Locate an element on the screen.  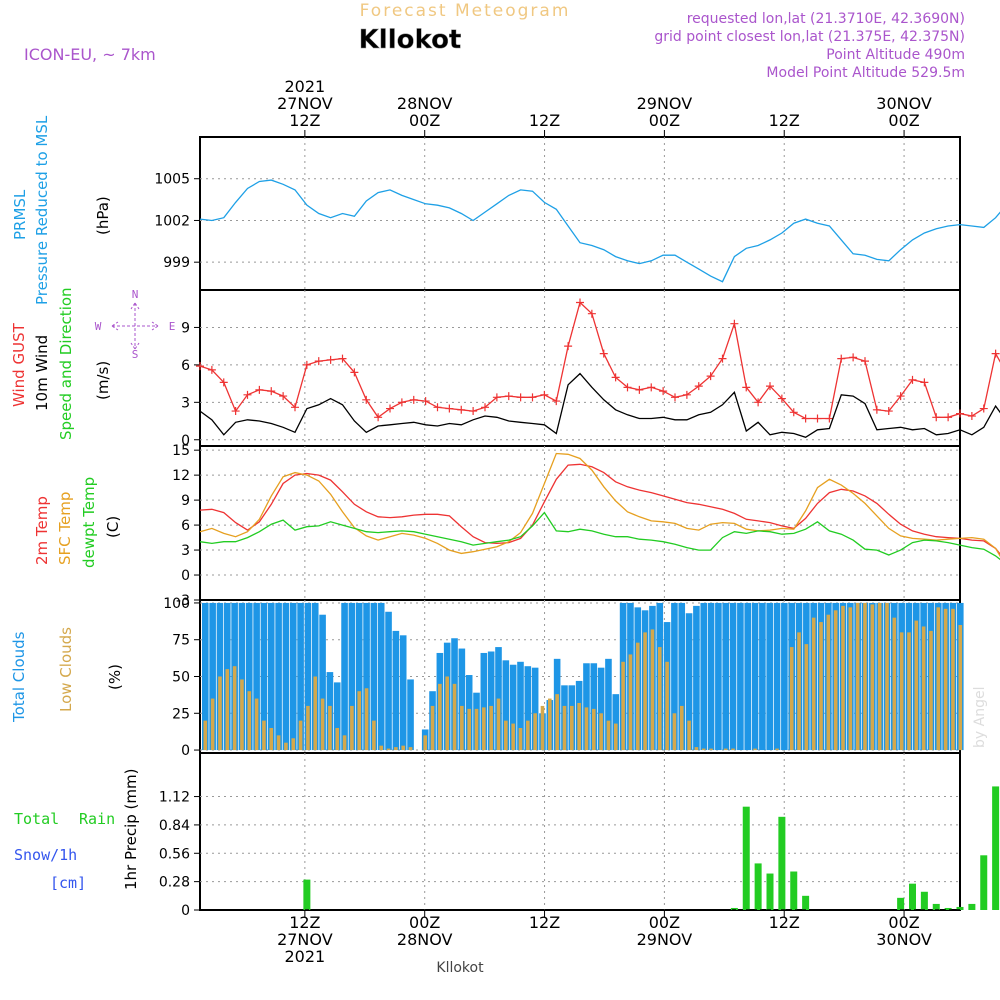
top-time-label: 27NOV is located at coordinates (305, 103).